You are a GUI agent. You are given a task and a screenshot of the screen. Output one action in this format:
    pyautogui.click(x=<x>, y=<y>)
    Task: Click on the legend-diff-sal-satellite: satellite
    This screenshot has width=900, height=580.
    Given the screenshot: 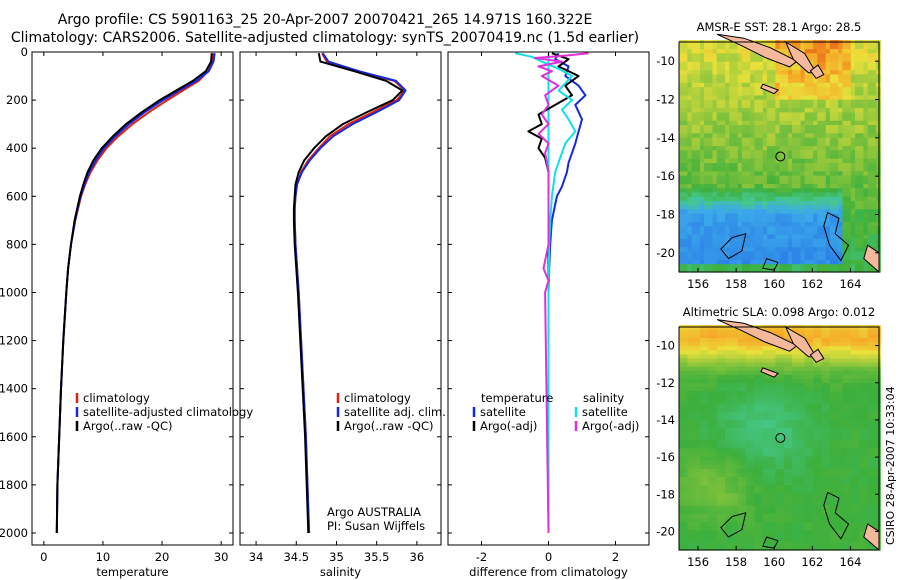 What is the action you would take?
    pyautogui.click(x=605, y=412)
    